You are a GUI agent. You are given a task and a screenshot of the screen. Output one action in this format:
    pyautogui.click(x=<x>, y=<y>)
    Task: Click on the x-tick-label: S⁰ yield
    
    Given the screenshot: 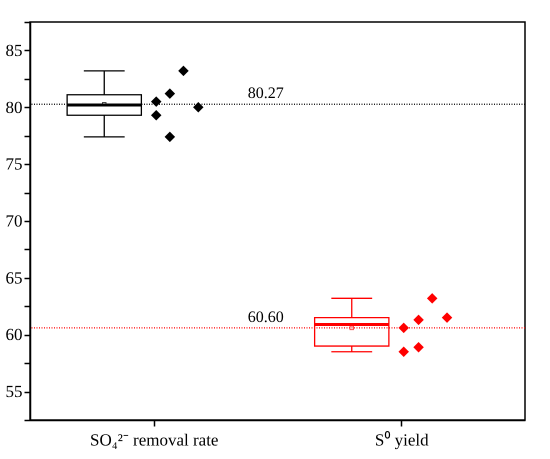 What is the action you would take?
    pyautogui.click(x=402, y=440)
    